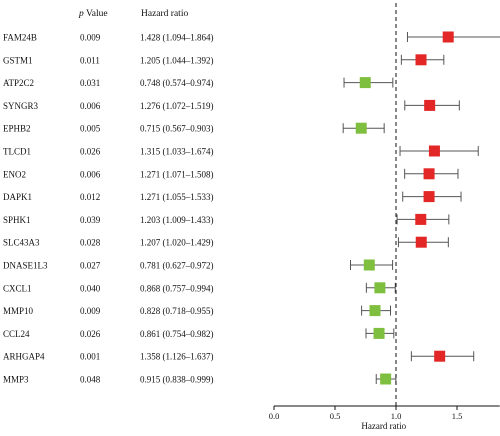 This screenshot has height=436, width=500. What do you see at coordinates (16, 334) in the screenshot?
I see `gene-label: CCL24` at bounding box center [16, 334].